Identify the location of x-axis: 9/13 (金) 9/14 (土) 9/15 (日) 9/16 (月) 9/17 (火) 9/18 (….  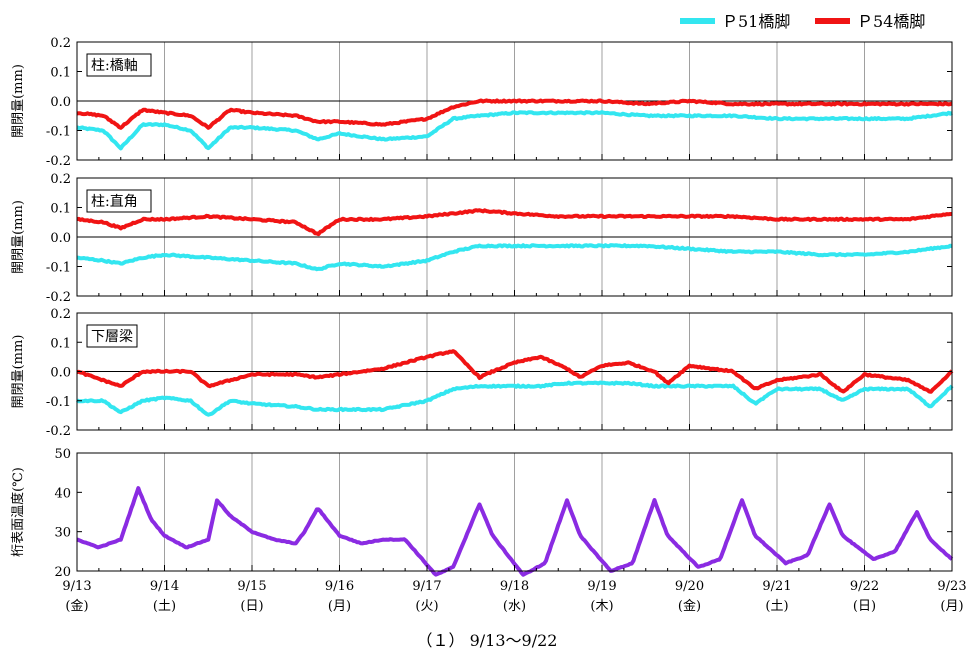
(514, 596).